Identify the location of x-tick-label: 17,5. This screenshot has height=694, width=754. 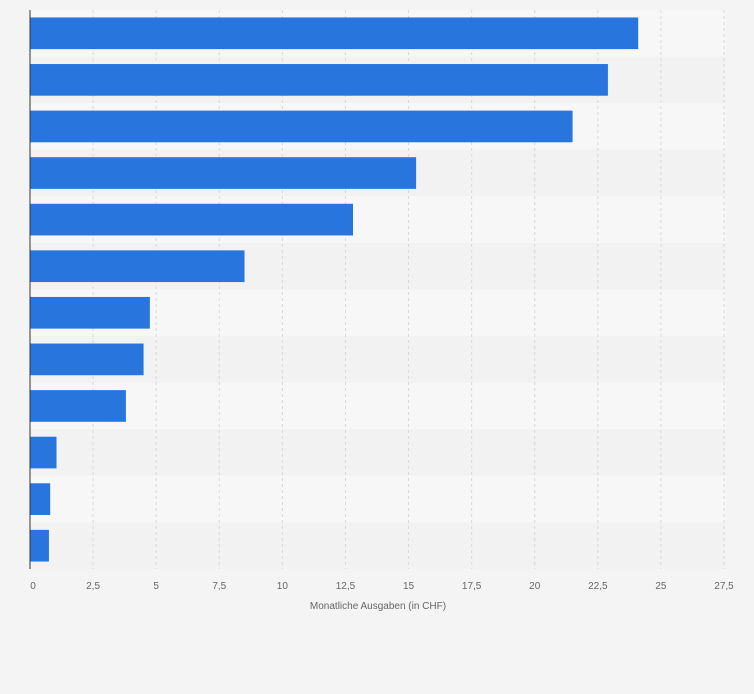
(472, 586).